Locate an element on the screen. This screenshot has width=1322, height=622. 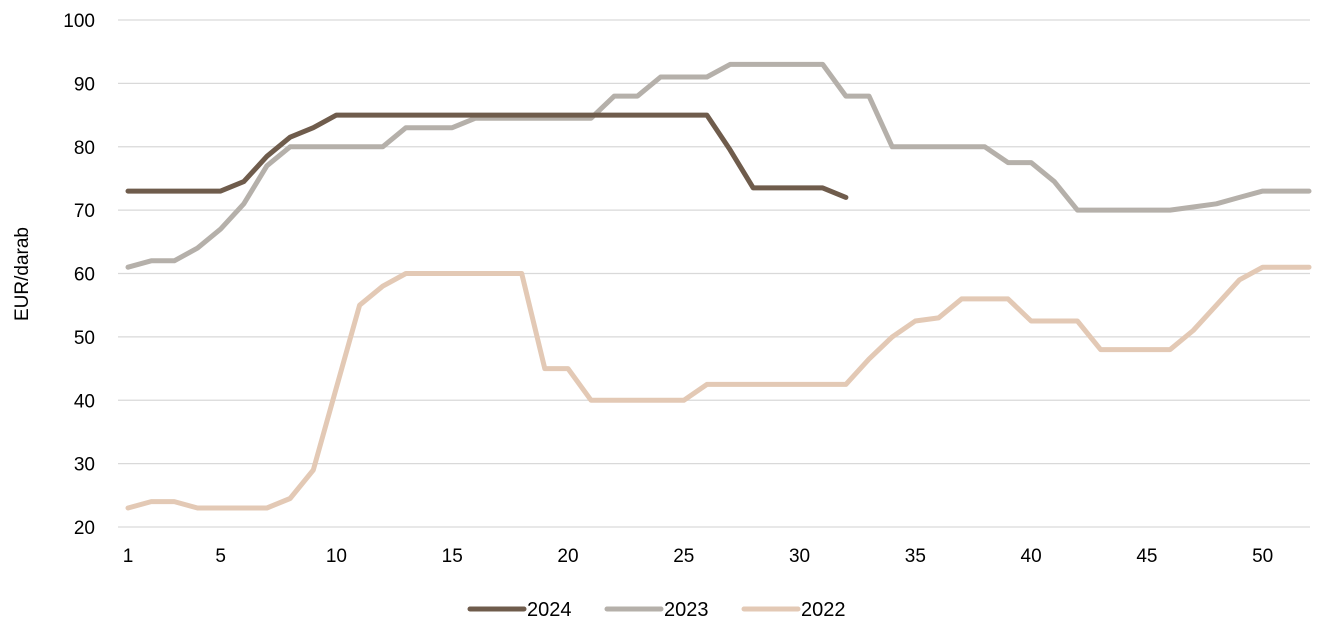
y-axis-label: EUR/darab is located at coordinates (22, 274).